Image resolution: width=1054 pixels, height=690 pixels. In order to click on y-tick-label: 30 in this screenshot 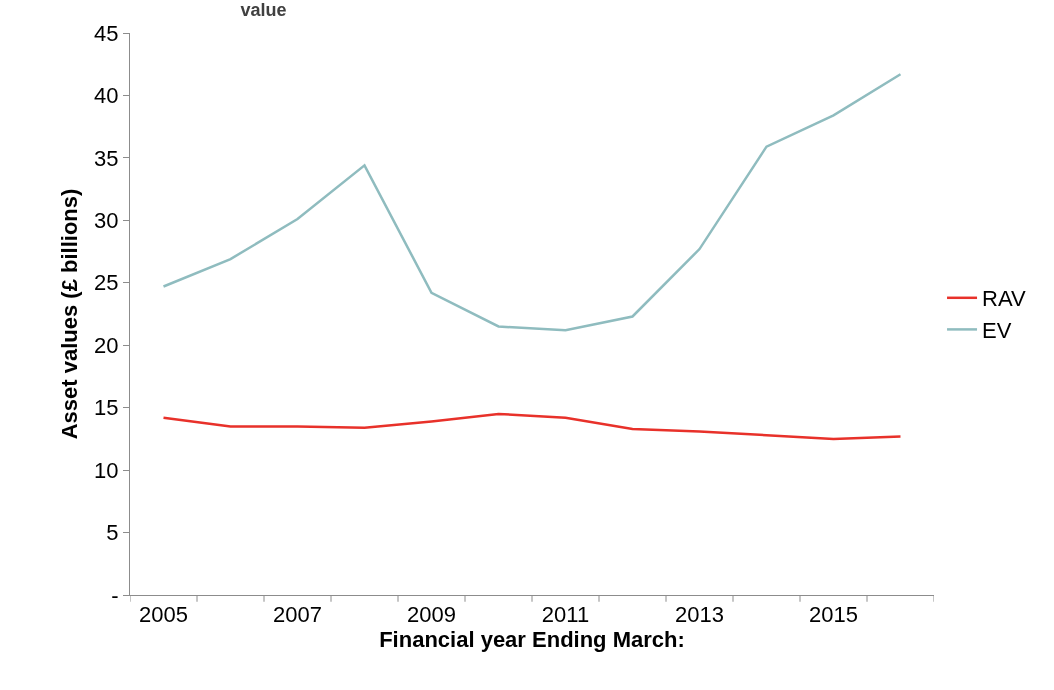, I will do `click(106, 221)`.